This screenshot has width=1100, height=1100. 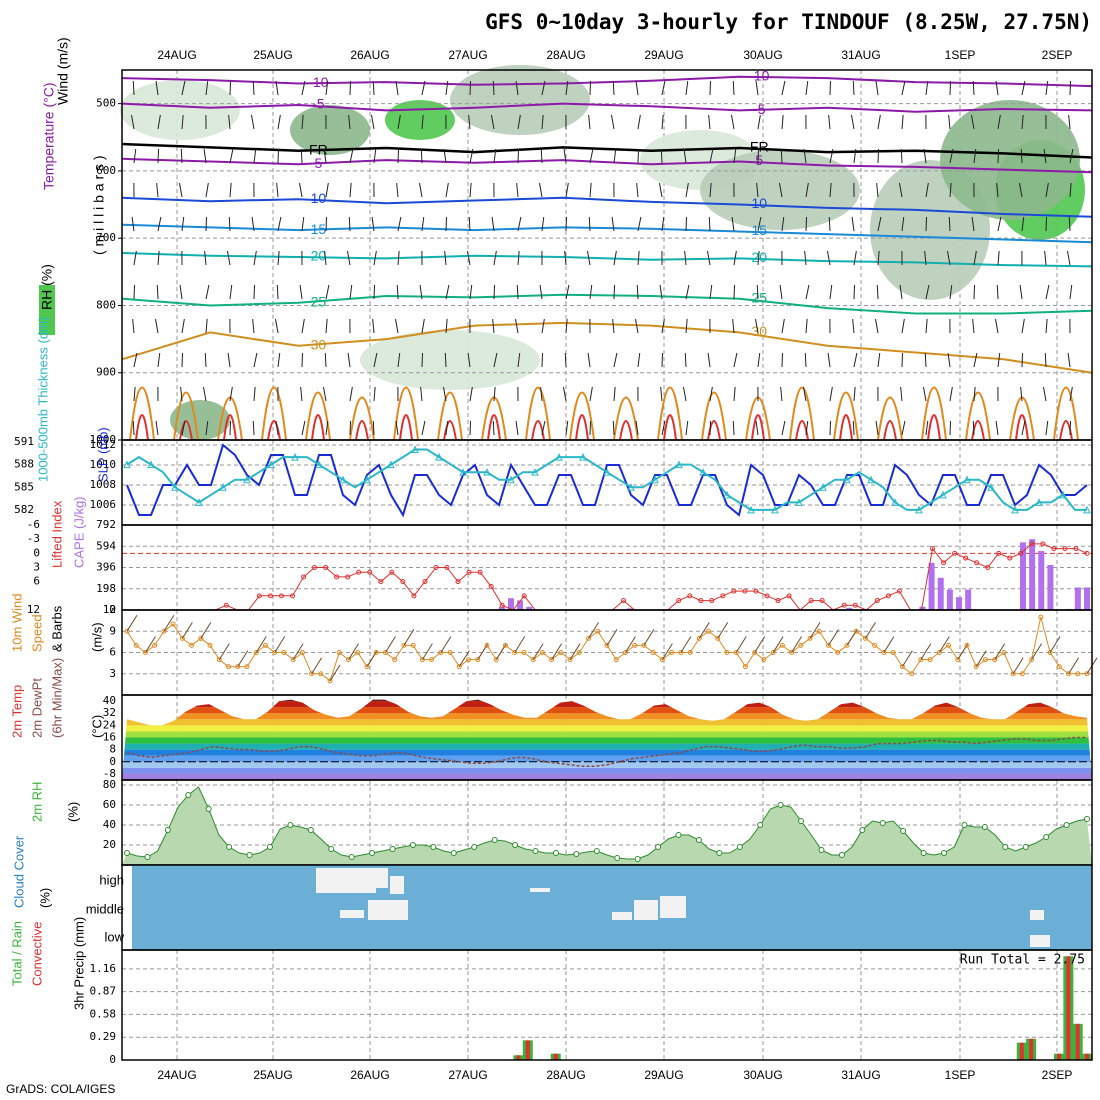 What do you see at coordinates (103, 464) in the screenshot?
I see `slp-tick-label: 1010` at bounding box center [103, 464].